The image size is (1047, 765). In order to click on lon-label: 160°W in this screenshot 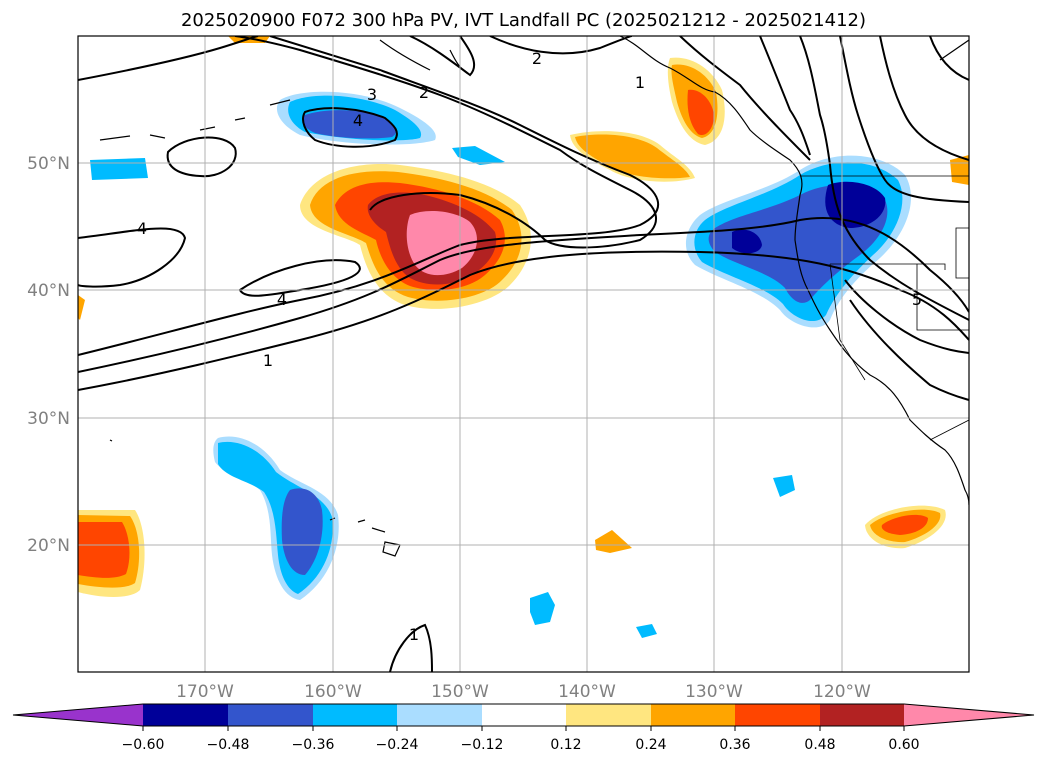, I will do `click(333, 692)`.